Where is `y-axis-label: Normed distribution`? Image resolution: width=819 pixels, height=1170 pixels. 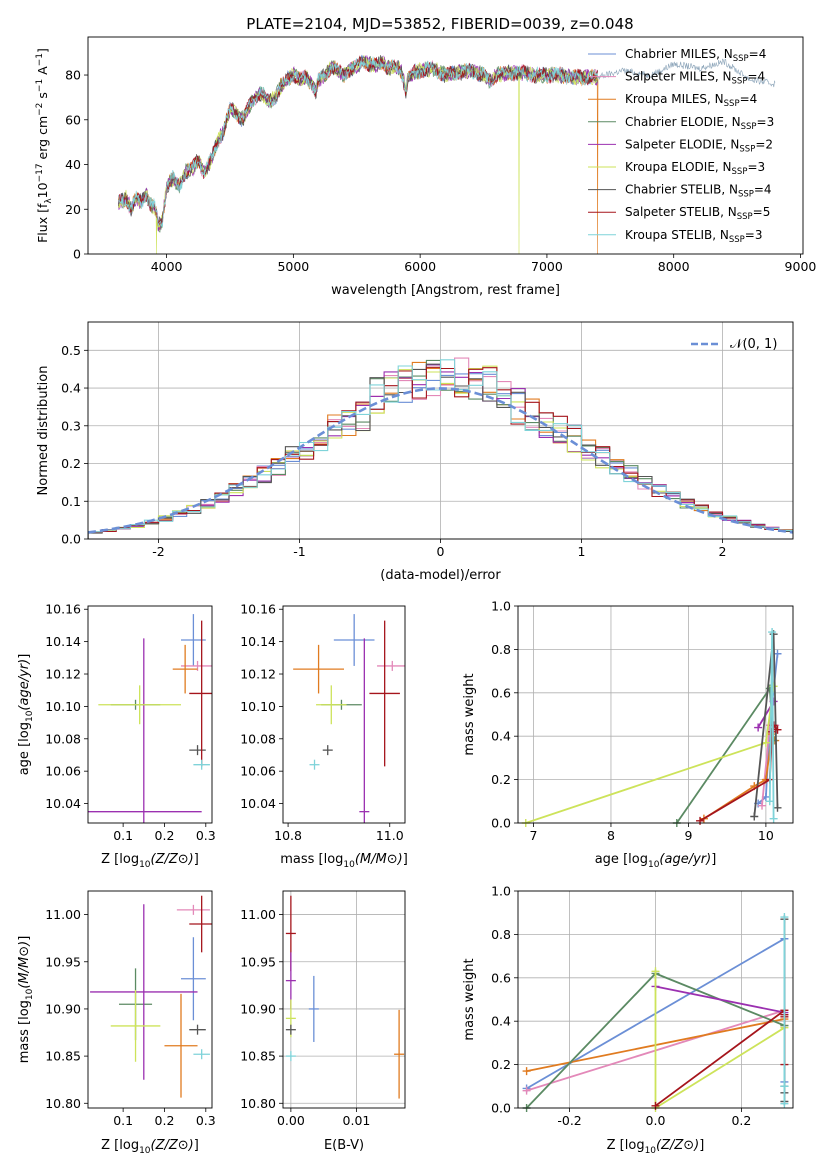 y-axis-label: Normed distribution is located at coordinates (43, 431).